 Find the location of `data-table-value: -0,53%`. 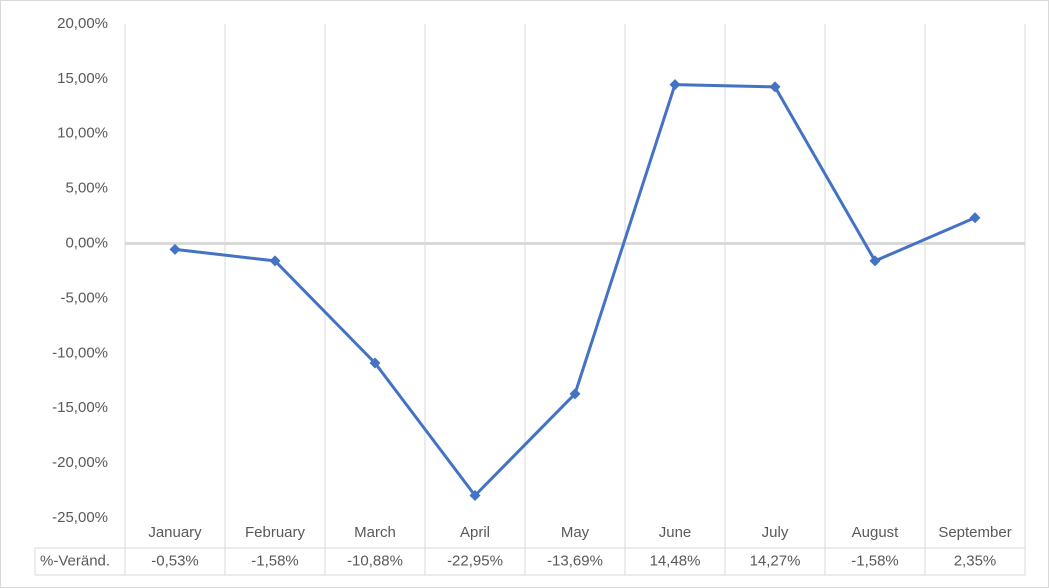

data-table-value: -0,53% is located at coordinates (175, 560).